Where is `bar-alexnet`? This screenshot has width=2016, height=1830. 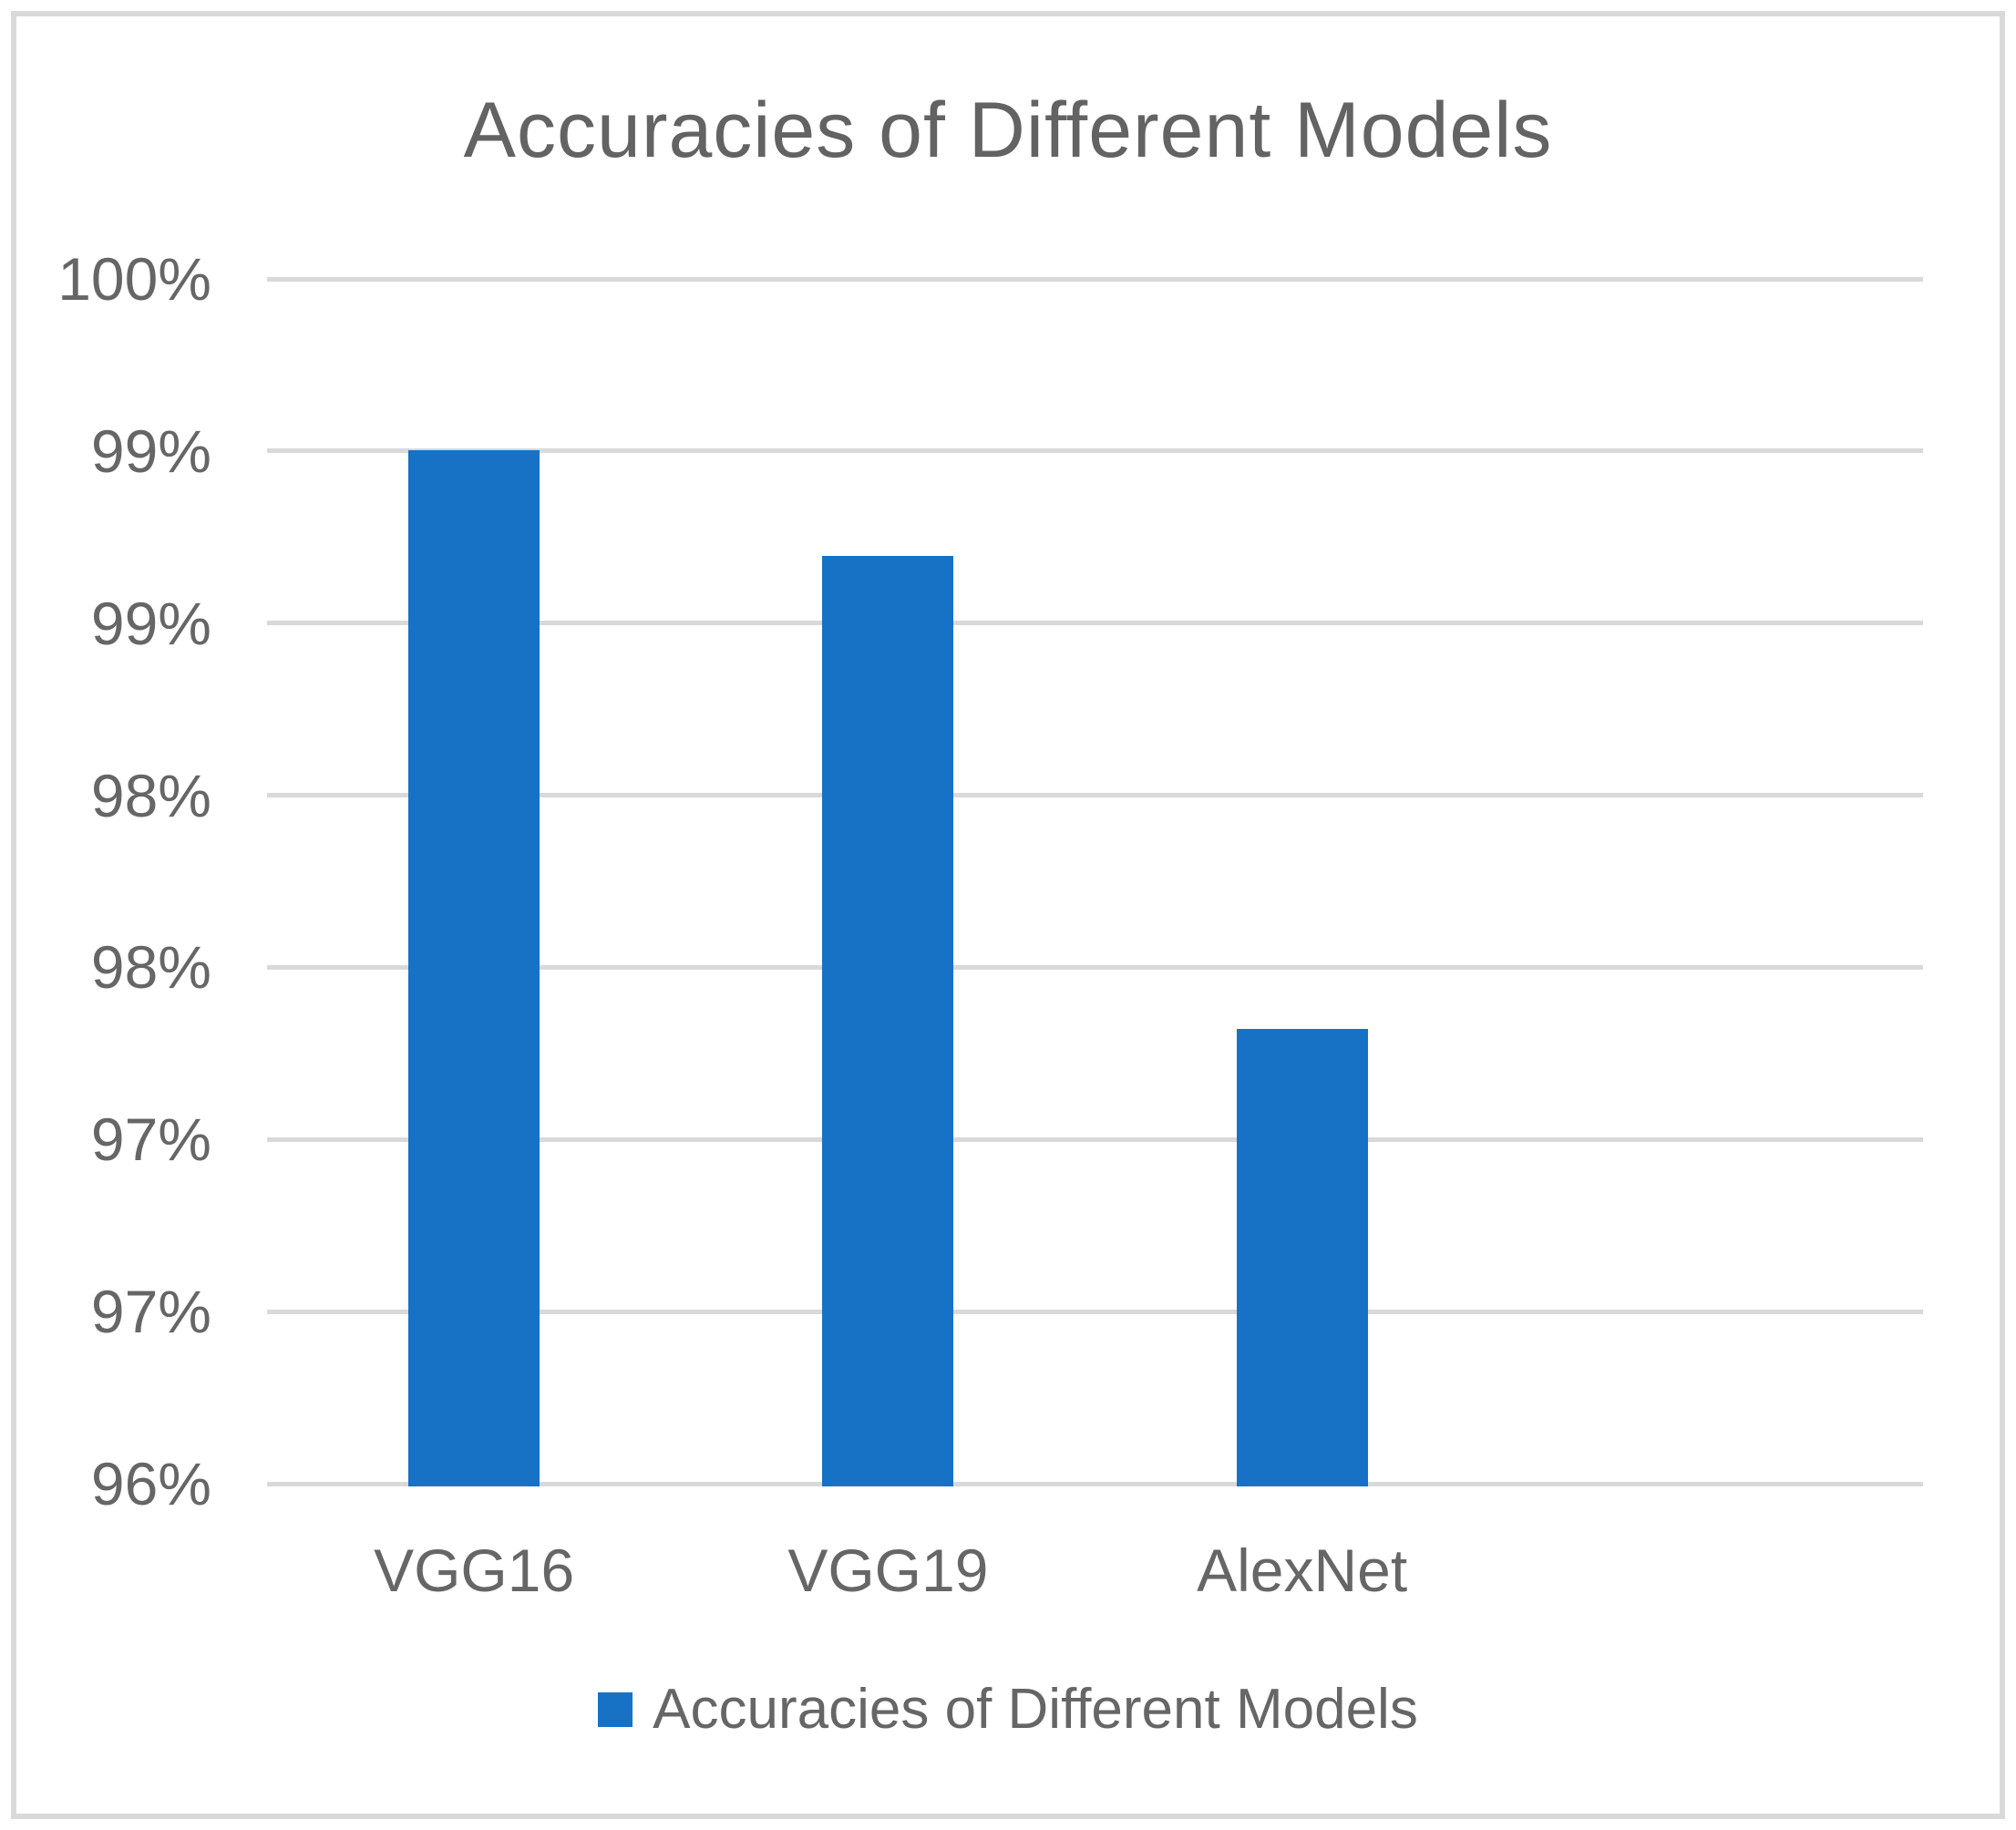
bar-alexnet is located at coordinates (1302, 1257).